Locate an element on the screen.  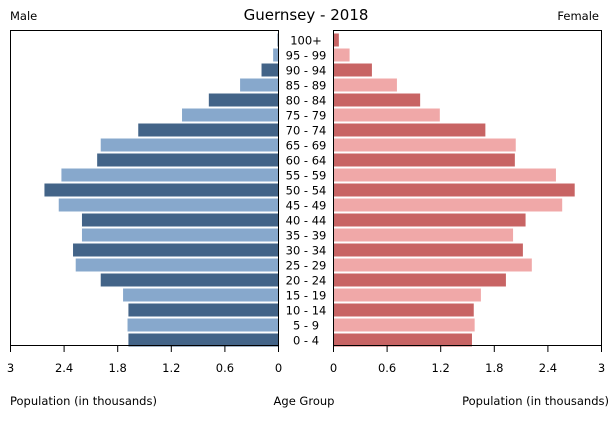
male-x-tick-label: 3 is located at coordinates (10, 368).